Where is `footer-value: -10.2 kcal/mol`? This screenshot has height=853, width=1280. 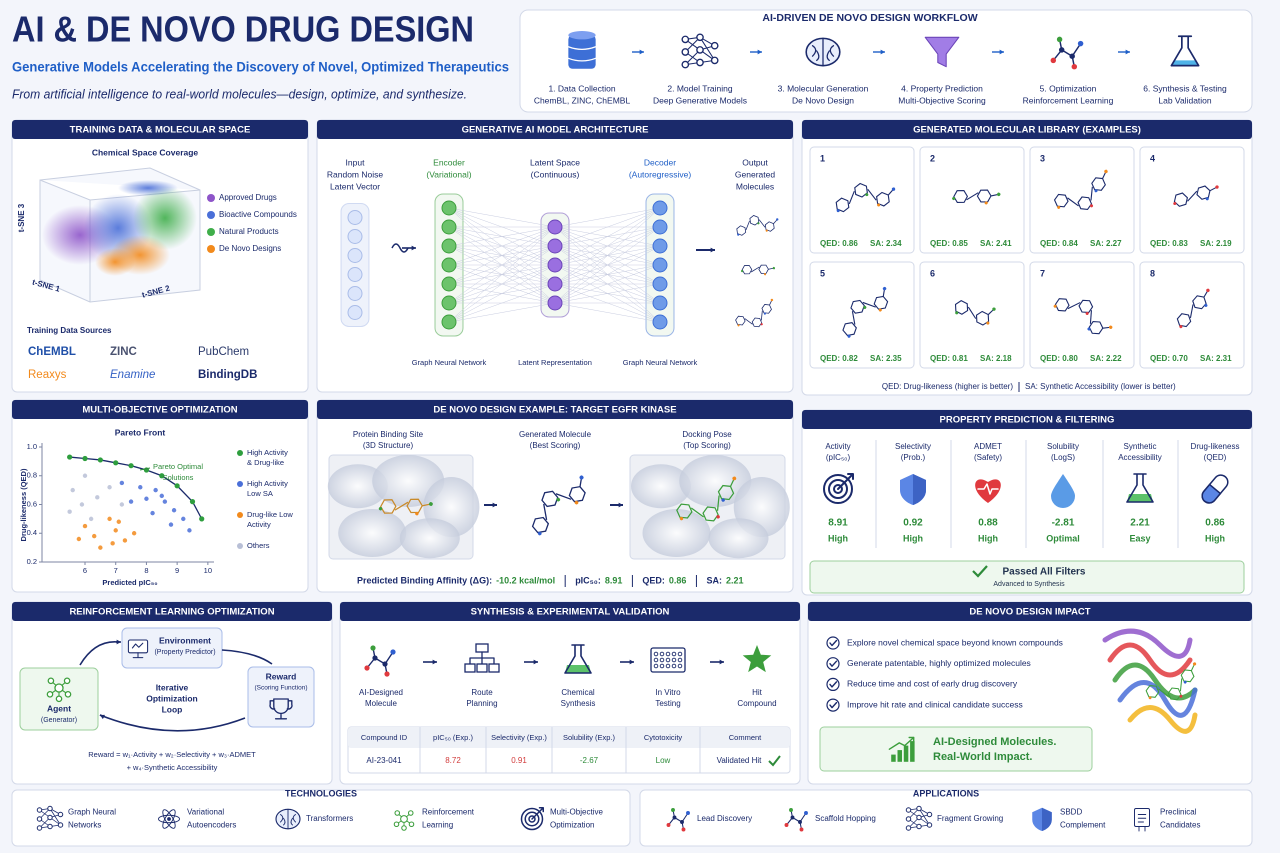 footer-value: -10.2 kcal/mol is located at coordinates (525, 580).